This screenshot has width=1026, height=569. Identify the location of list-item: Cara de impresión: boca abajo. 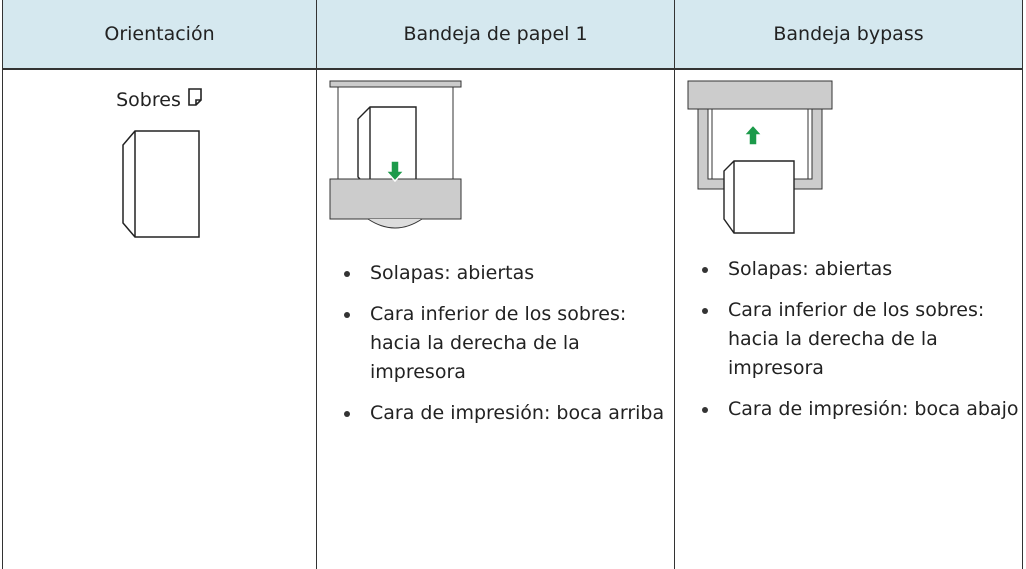
(861, 409).